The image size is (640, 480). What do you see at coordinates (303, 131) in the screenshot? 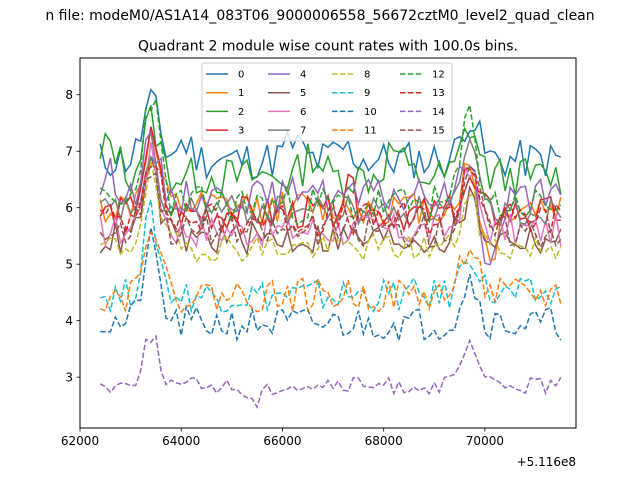
I see `legend-label-7: 7` at bounding box center [303, 131].